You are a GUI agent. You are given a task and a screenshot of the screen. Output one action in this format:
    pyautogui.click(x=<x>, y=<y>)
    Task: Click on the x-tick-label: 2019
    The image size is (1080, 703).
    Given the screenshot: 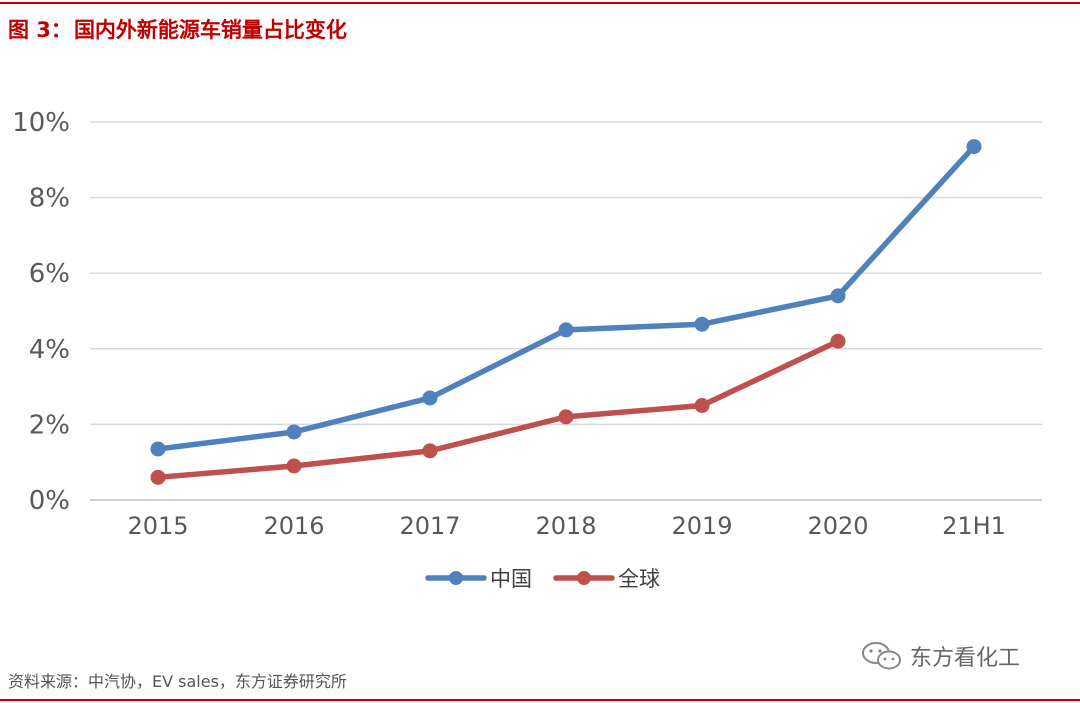 What is the action you would take?
    pyautogui.click(x=701, y=526)
    